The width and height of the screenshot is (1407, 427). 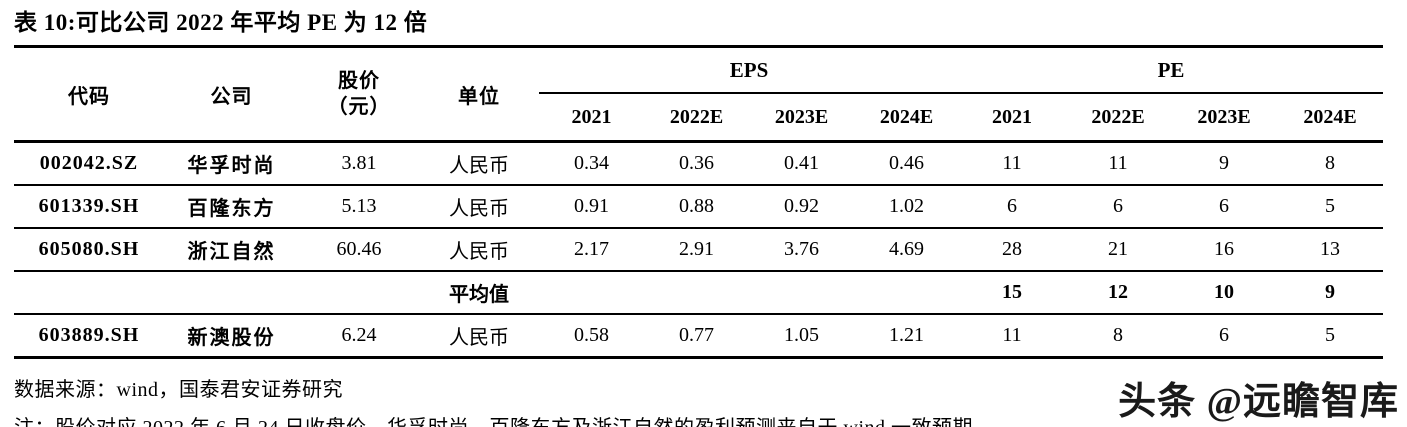 I want to click on col-header-eps-2021: 2021, so click(x=591, y=118).